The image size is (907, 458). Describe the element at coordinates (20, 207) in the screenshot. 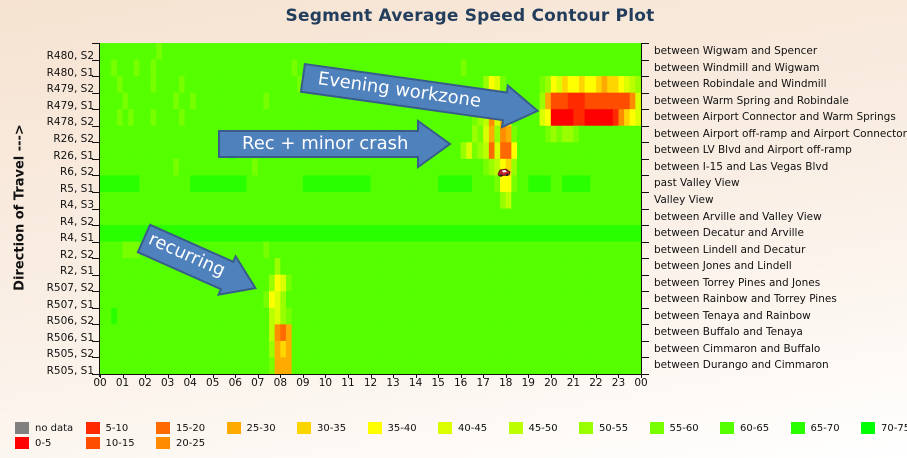

I see `y-axis-label: Direction of Travel --->` at that location.